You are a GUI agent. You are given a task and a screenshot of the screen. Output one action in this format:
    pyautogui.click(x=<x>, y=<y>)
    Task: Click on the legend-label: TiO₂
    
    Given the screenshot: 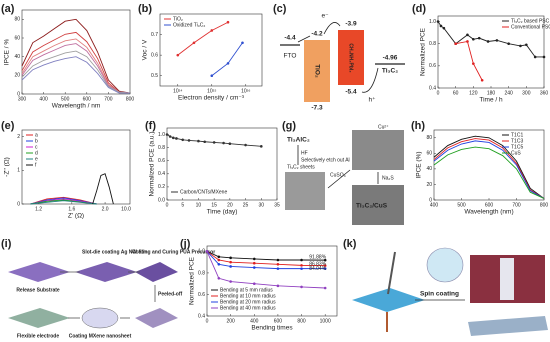 What is the action you would take?
    pyautogui.click(x=178, y=19)
    